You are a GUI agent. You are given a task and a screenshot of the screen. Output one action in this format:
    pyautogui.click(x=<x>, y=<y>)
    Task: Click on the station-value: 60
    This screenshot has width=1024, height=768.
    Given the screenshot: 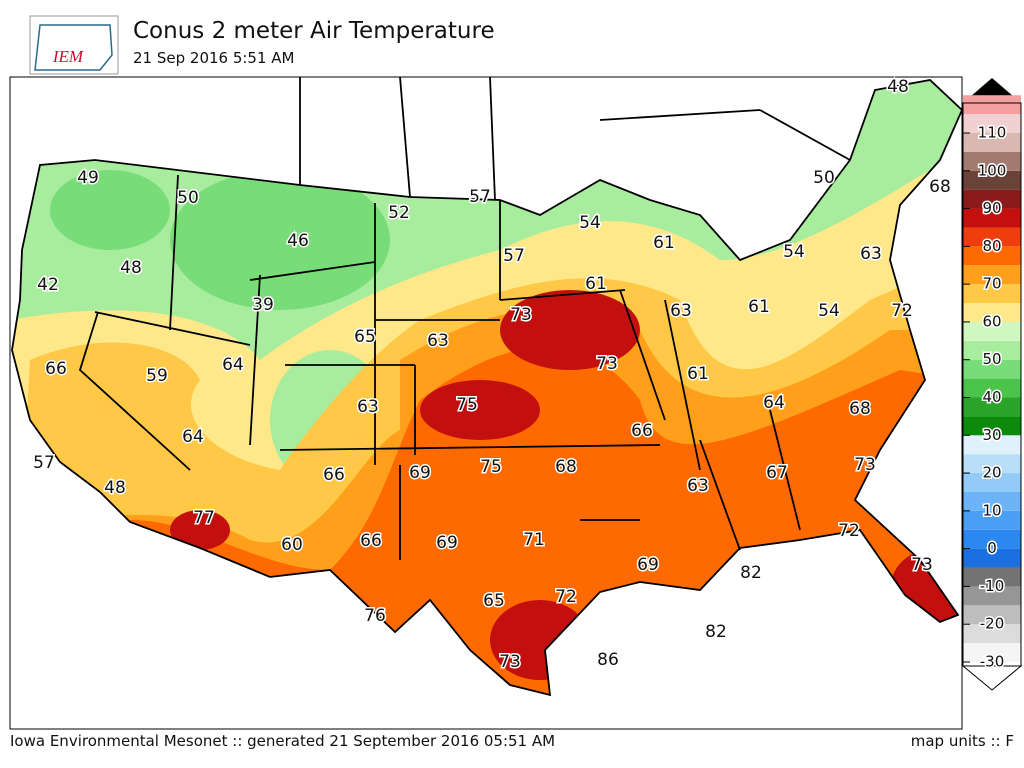 What is the action you would take?
    pyautogui.click(x=292, y=545)
    